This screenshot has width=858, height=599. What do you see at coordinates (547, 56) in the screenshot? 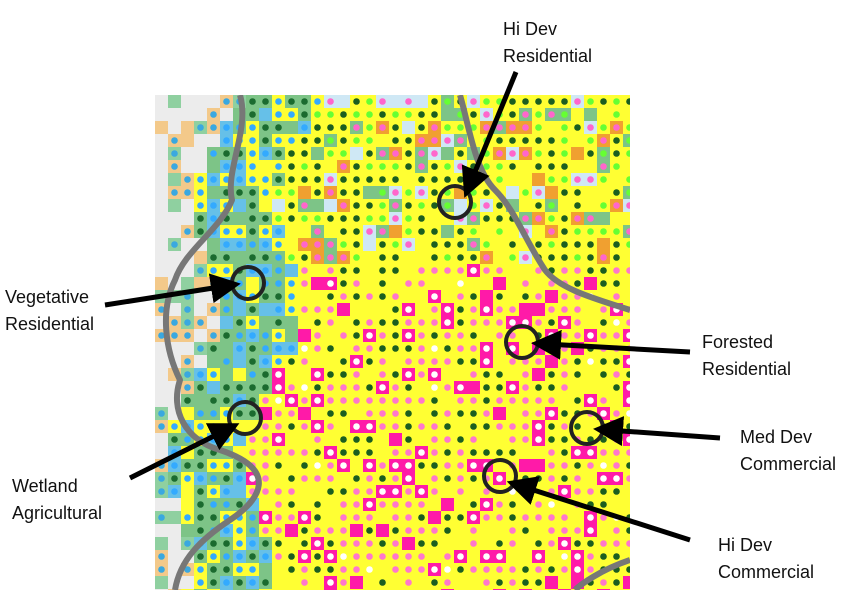
I see `annotation-label: Residential` at bounding box center [547, 56].